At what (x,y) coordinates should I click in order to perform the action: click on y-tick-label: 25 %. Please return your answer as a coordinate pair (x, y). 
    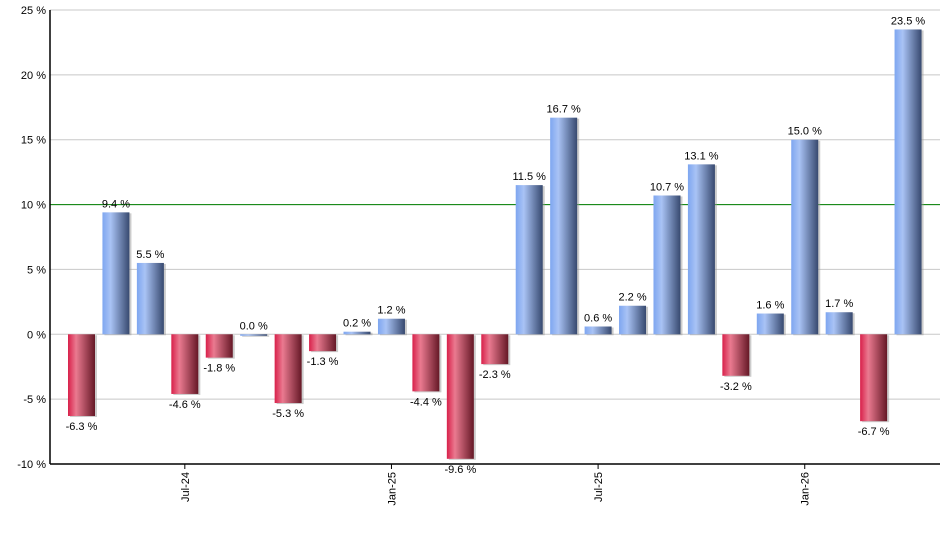
    Looking at the image, I should click on (33, 11).